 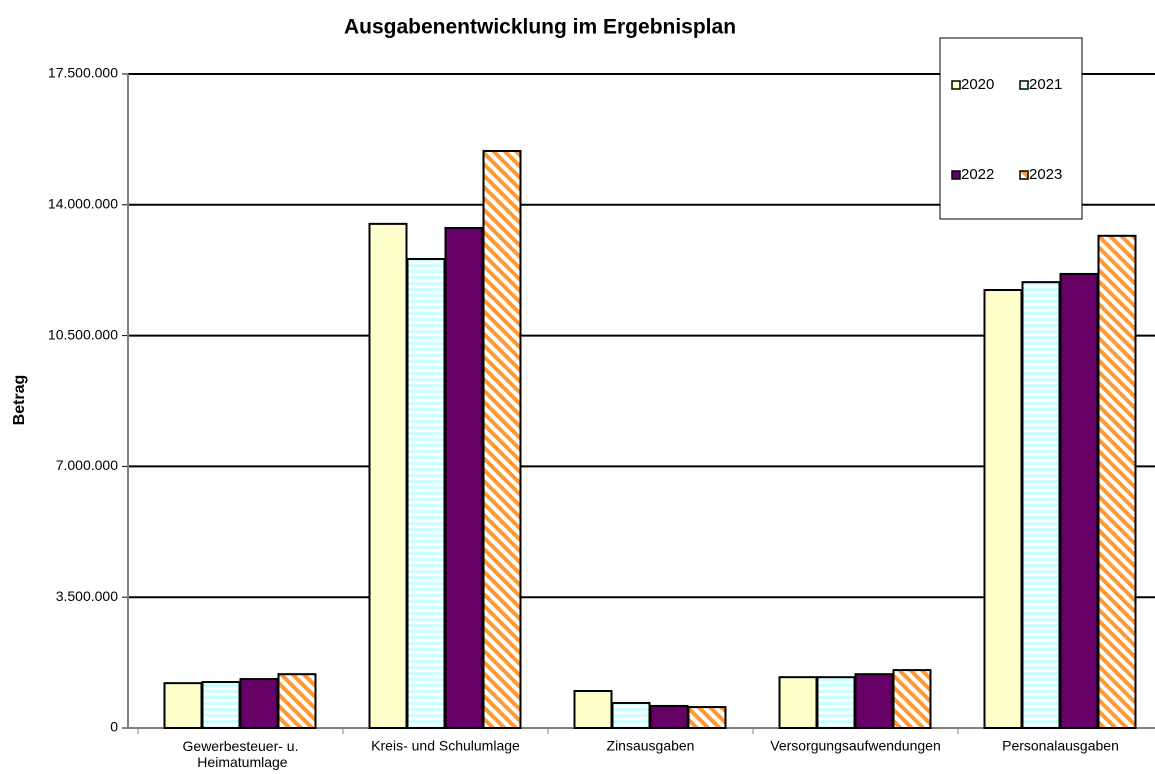 What do you see at coordinates (445, 746) in the screenshot?
I see `x-tick-label: Kreis- und Schulumlage` at bounding box center [445, 746].